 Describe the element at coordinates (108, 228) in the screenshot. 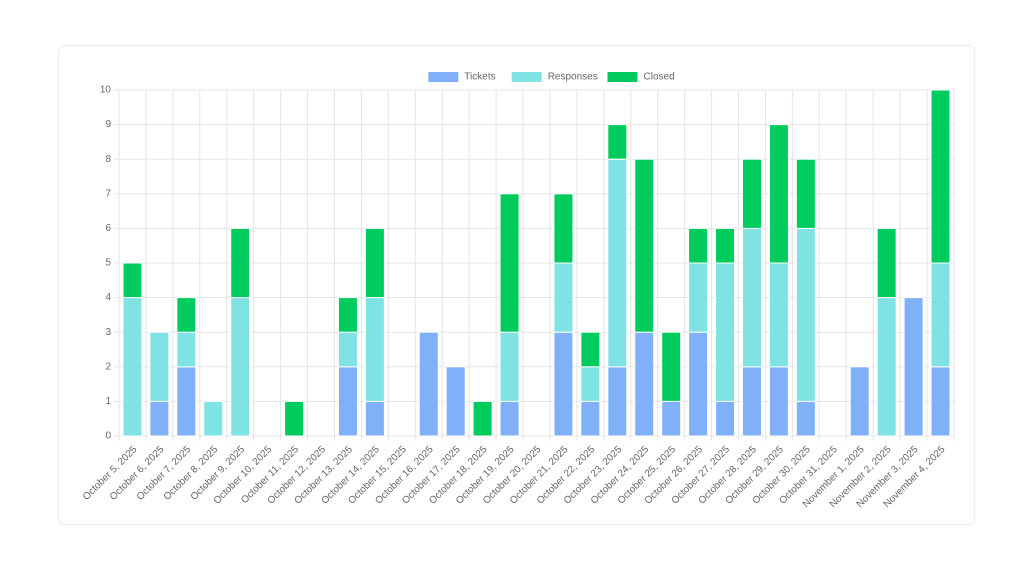

I see `y-tick-label: 6` at that location.